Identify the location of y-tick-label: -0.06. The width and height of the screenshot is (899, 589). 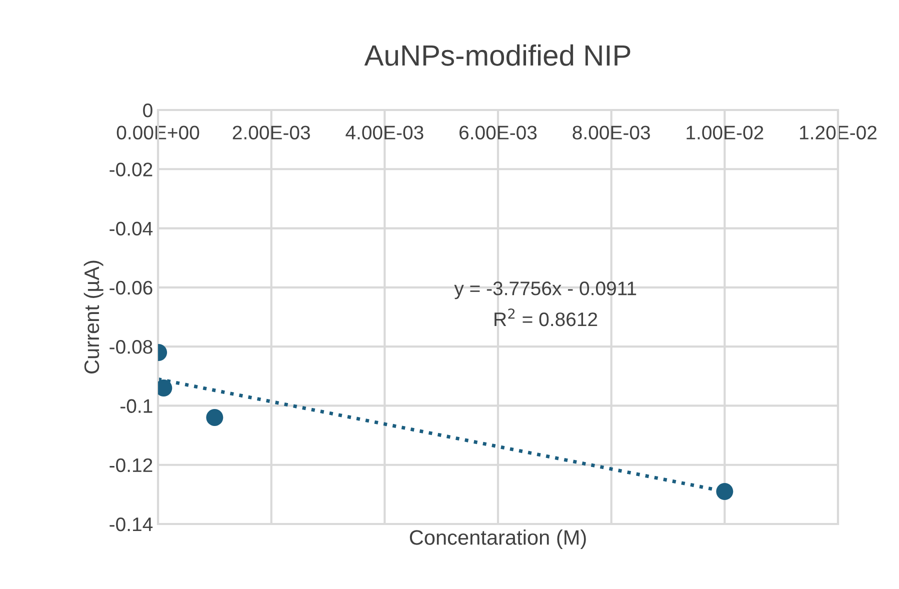
(131, 287).